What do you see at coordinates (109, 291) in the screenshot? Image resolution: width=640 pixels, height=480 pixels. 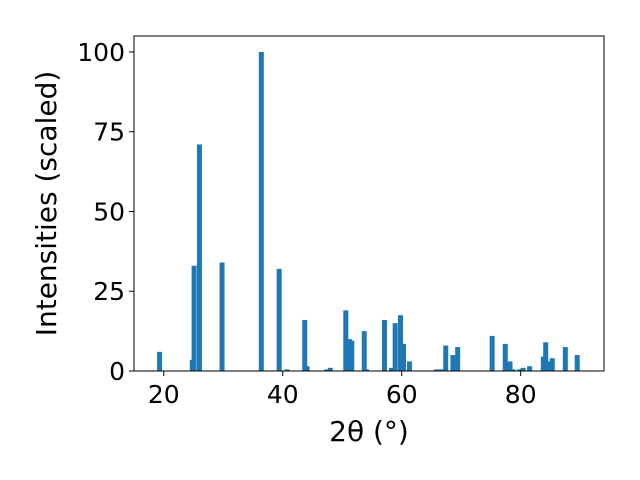 I see `y-tick-label: 25` at bounding box center [109, 291].